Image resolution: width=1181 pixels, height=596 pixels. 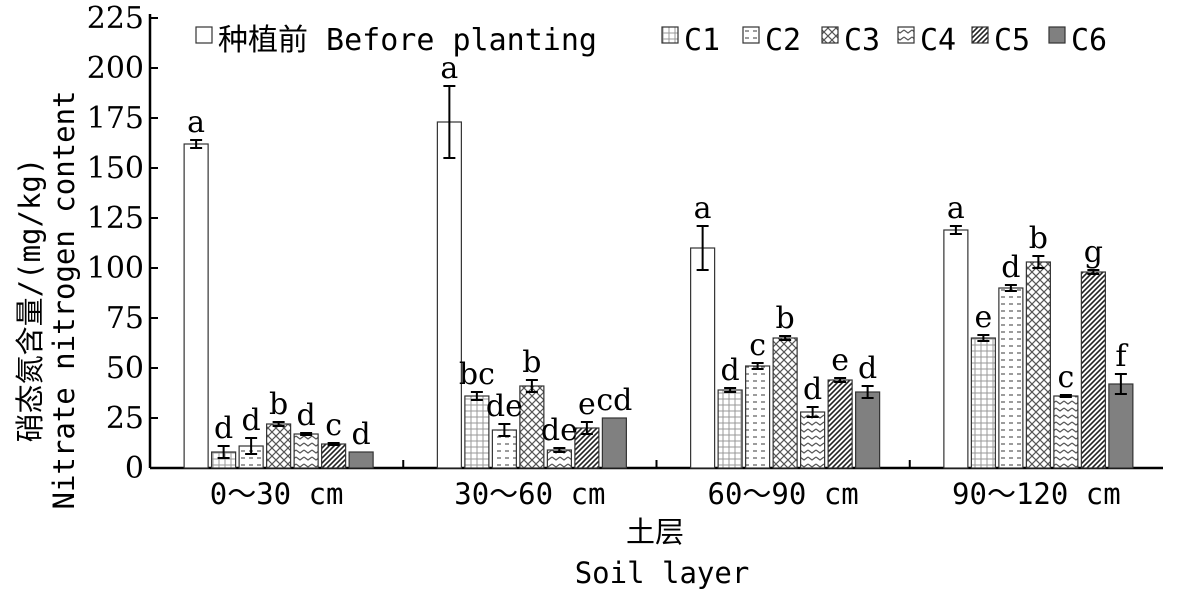 I want to click on y-axis-title-cn: 硝态氮含量/(mg/kg), so click(x=30, y=300).